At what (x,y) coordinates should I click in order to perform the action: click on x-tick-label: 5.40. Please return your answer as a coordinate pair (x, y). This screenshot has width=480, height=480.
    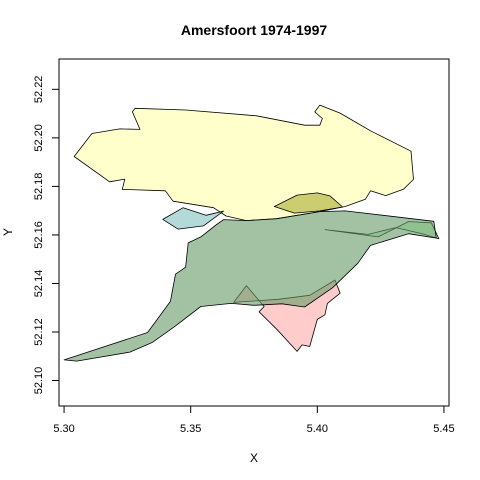
    Looking at the image, I should click on (317, 429).